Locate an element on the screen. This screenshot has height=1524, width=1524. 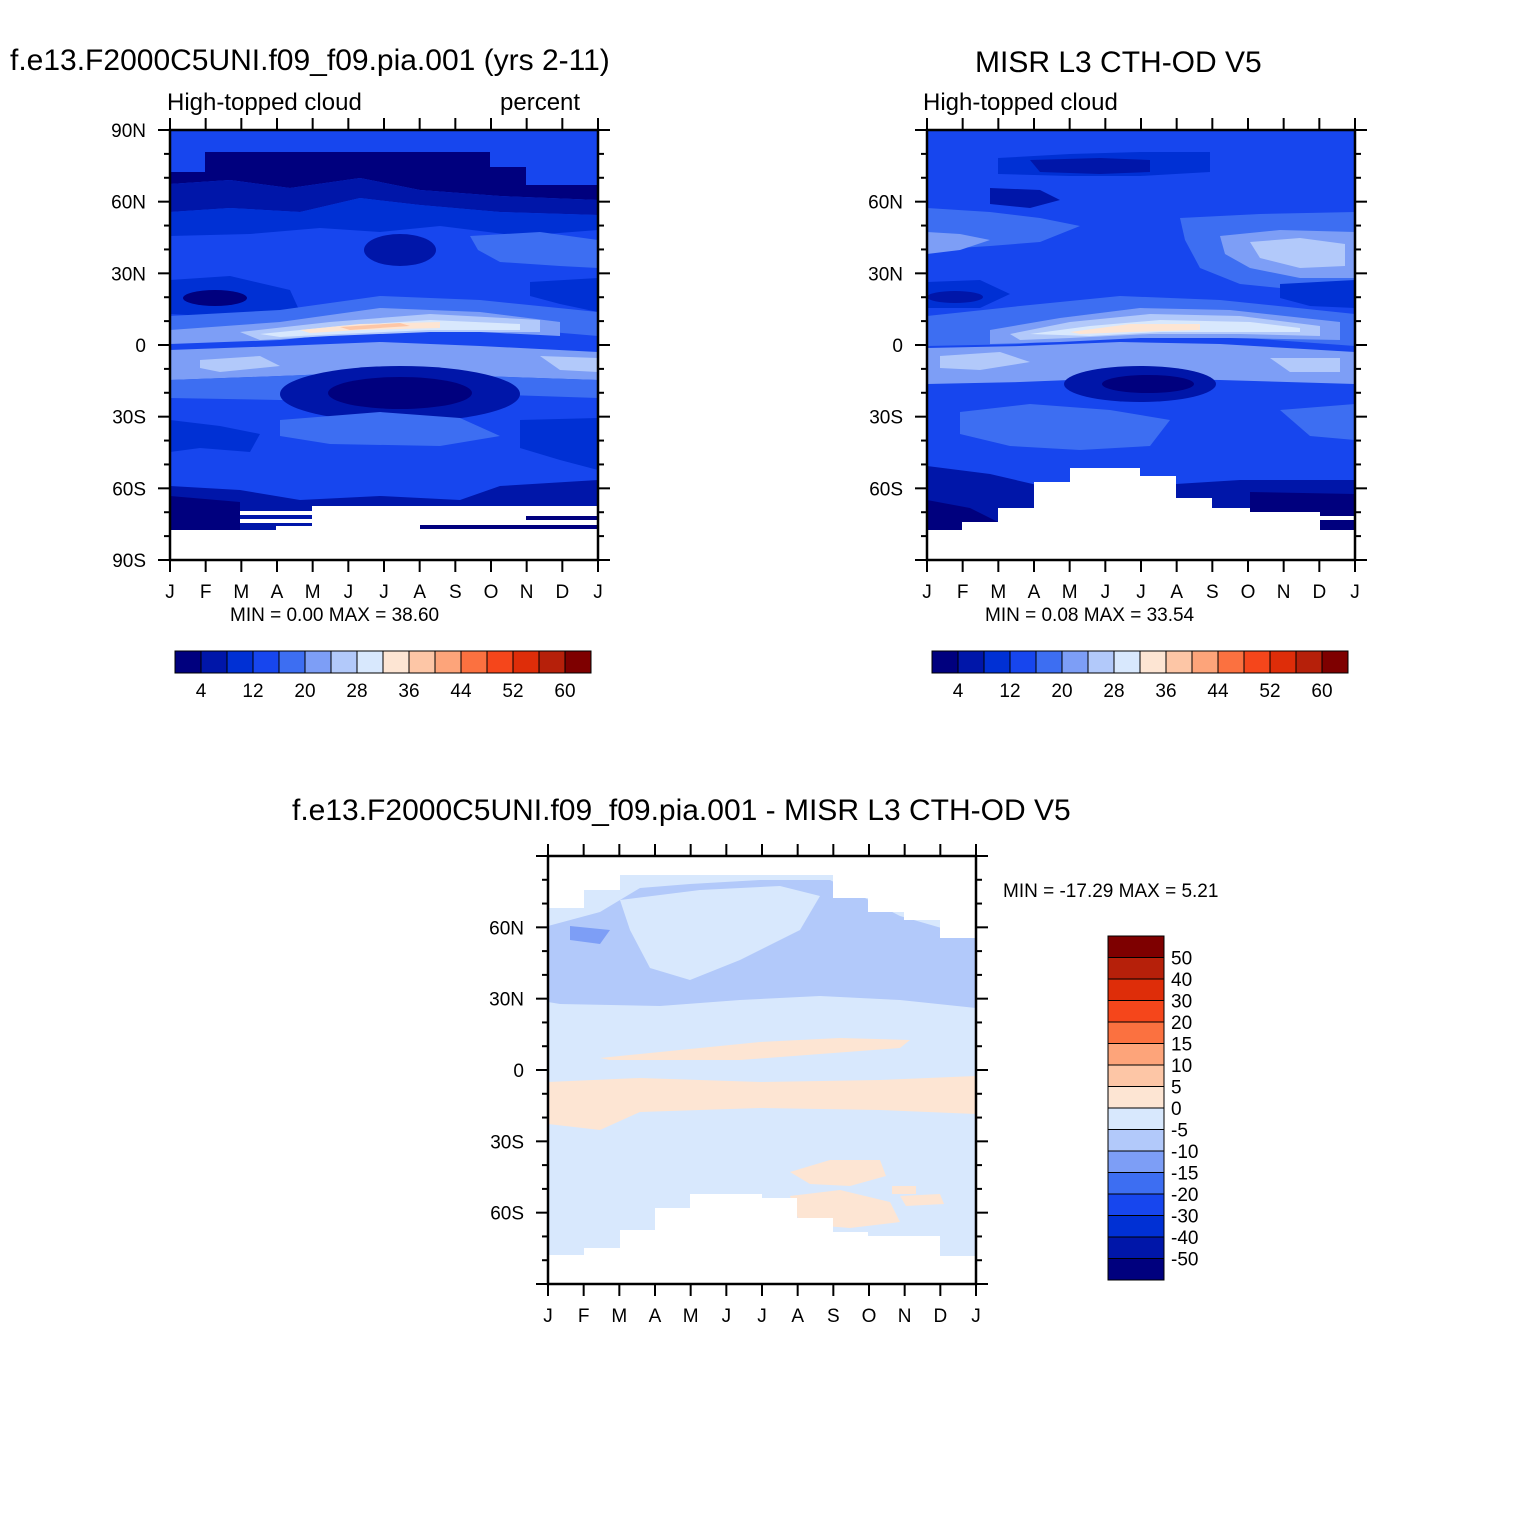
model-variable-label: High-topped cloud is located at coordinates (264, 102).